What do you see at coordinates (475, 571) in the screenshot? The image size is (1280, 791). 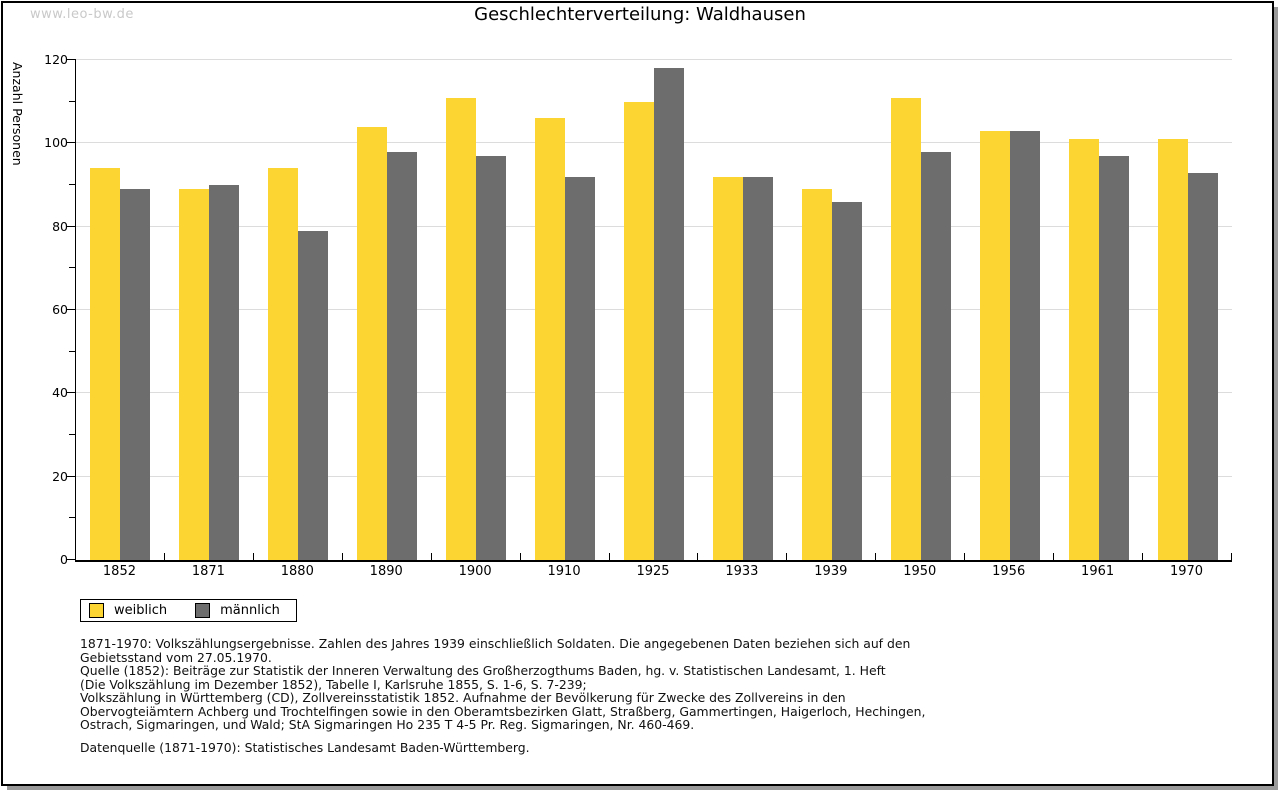 I see `x-tick-label-1900: 1900` at bounding box center [475, 571].